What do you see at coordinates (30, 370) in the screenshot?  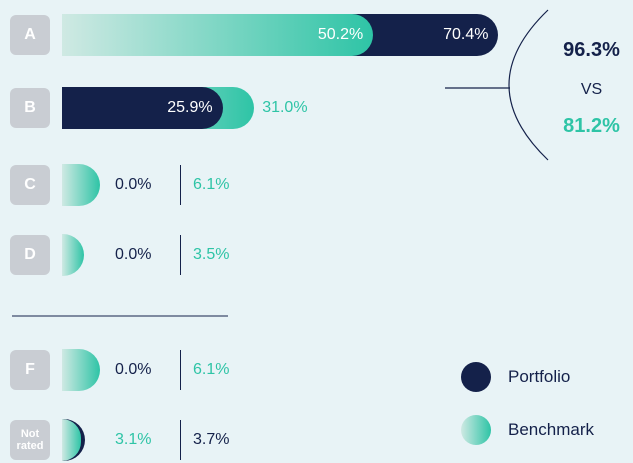 I see `category-badge: F` at bounding box center [30, 370].